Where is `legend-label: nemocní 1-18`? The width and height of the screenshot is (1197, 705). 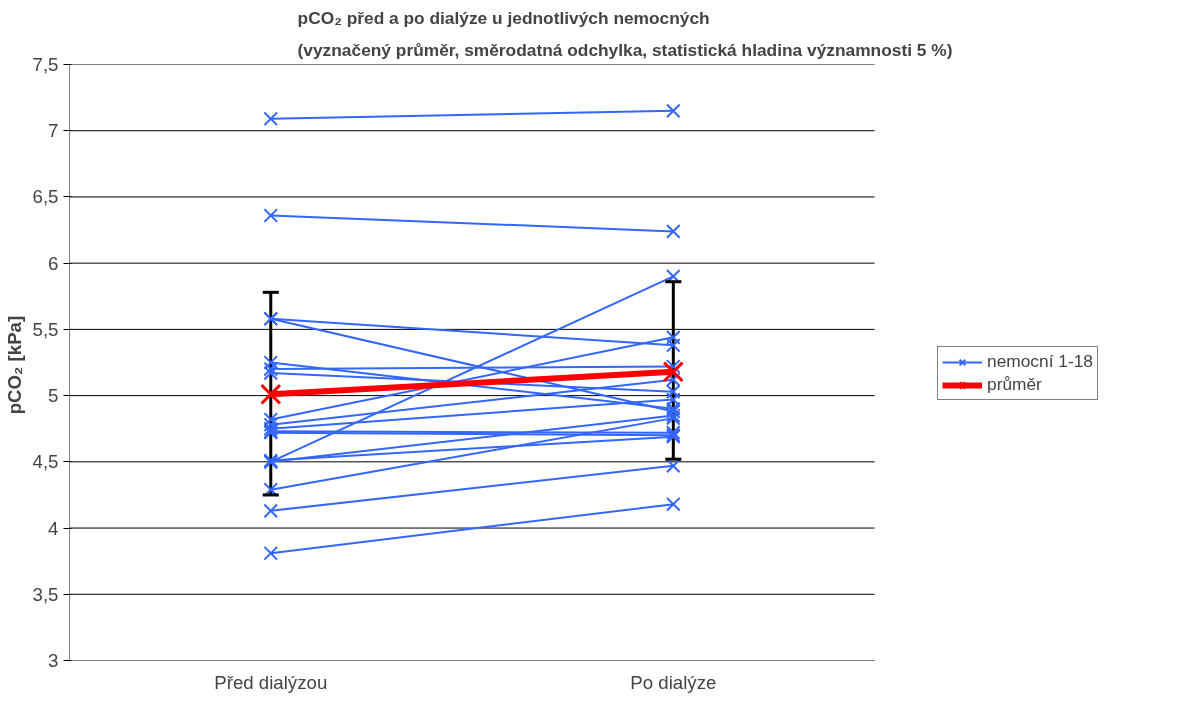 legend-label: nemocní 1-18 is located at coordinates (1040, 361).